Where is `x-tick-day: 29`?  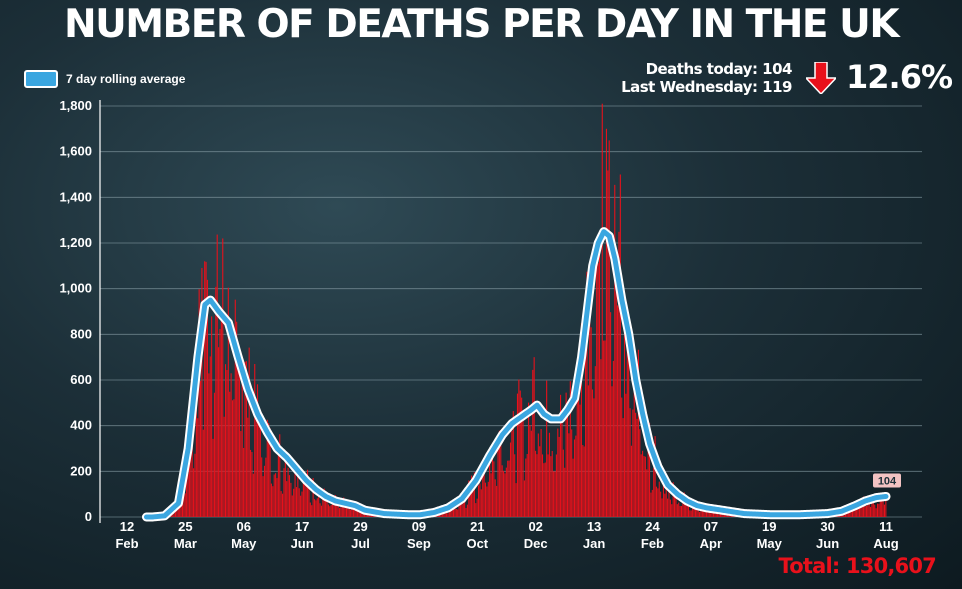 x-tick-day: 29 is located at coordinates (360, 526).